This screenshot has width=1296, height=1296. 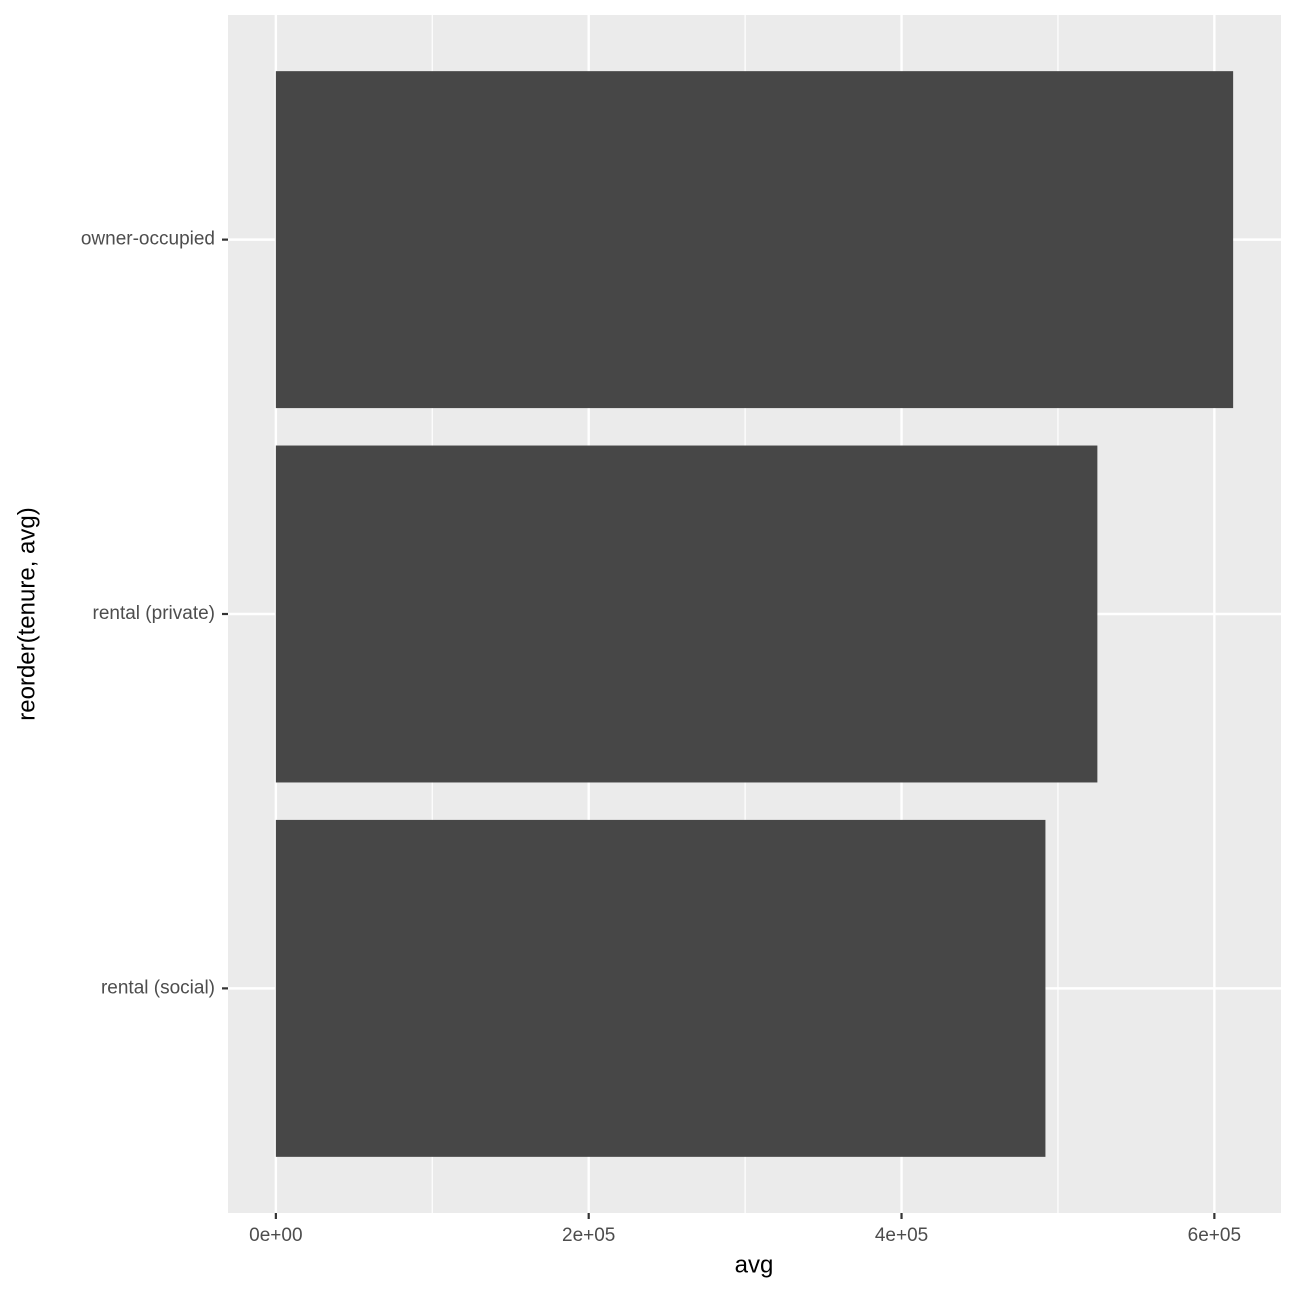 What do you see at coordinates (588, 1235) in the screenshot?
I see `x-tick-label: 2e+05` at bounding box center [588, 1235].